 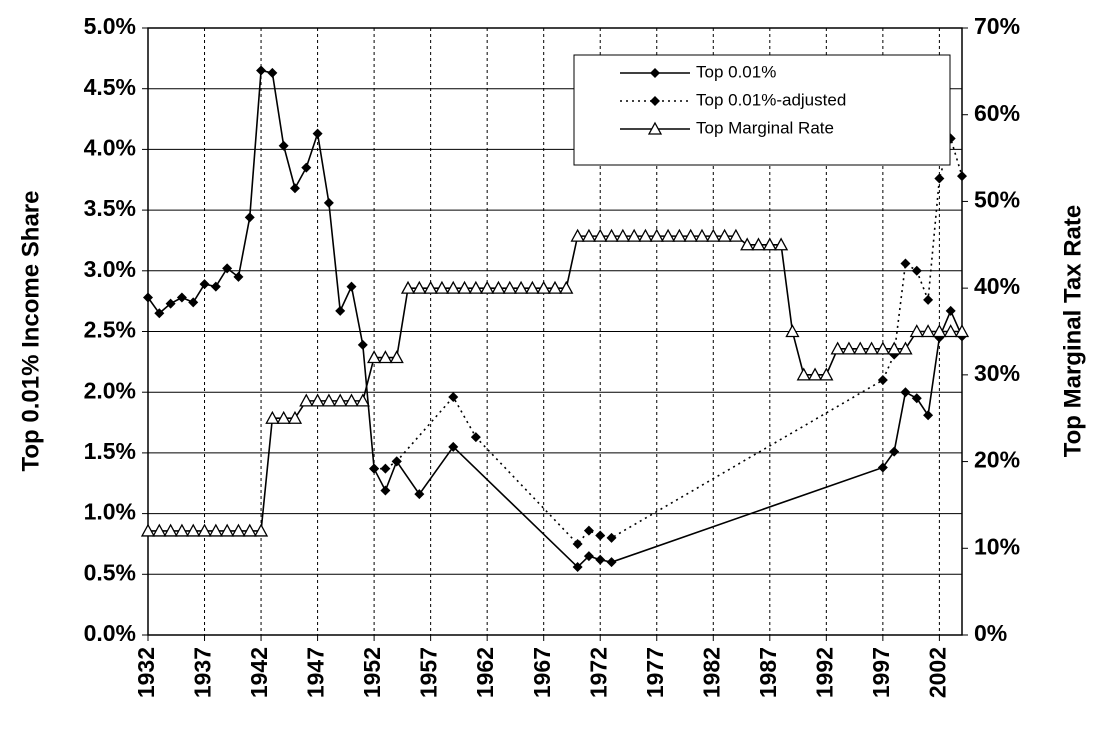 What do you see at coordinates (110, 208) in the screenshot?
I see `y-tick-label: 3.5%` at bounding box center [110, 208].